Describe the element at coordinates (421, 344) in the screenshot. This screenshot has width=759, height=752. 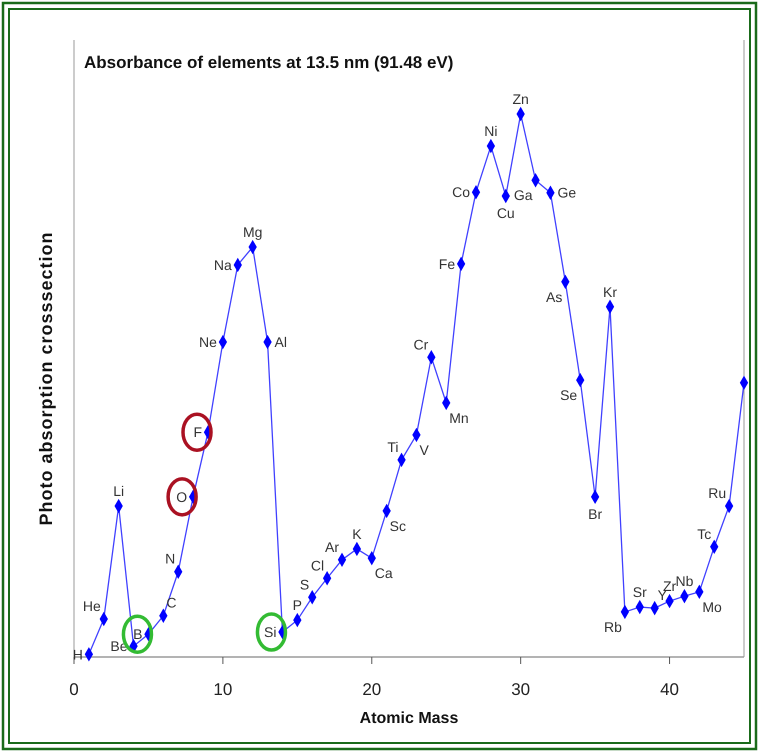
I see `annotation: Cr` at that location.